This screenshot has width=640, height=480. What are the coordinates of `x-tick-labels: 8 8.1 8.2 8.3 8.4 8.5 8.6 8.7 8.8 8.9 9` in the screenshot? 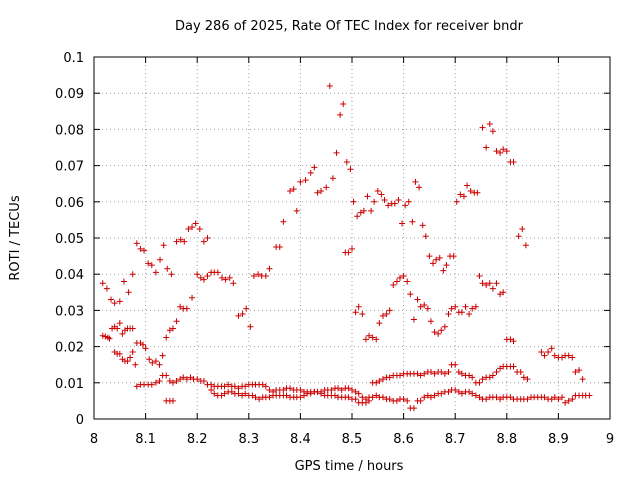 It's located at (352, 439).